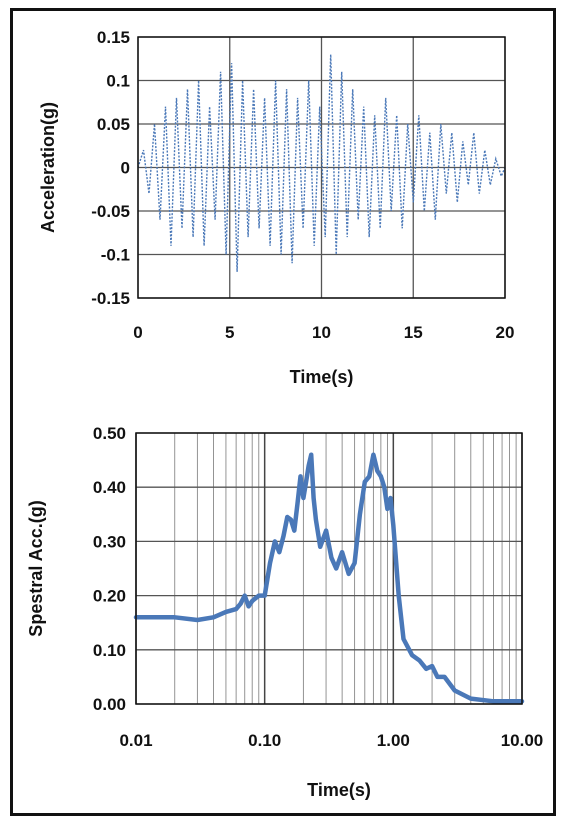 Image resolution: width=570 pixels, height=826 pixels. I want to click on spectral-y-axis-label: Spestral Acc.(g), so click(36, 568).